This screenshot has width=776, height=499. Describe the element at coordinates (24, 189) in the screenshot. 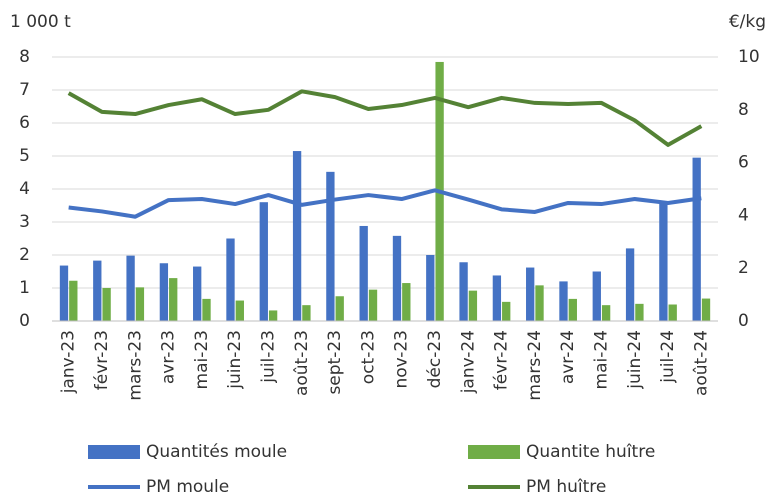

I see `y-tick-label: 4` at that location.